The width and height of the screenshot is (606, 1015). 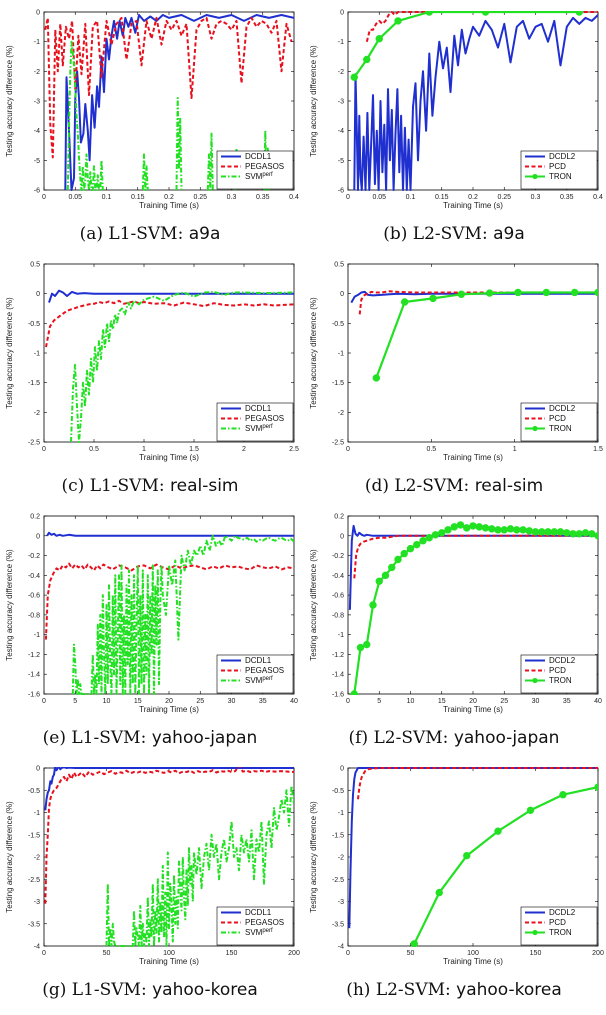 I want to click on x-tick-label: 2, so click(x=244, y=449).